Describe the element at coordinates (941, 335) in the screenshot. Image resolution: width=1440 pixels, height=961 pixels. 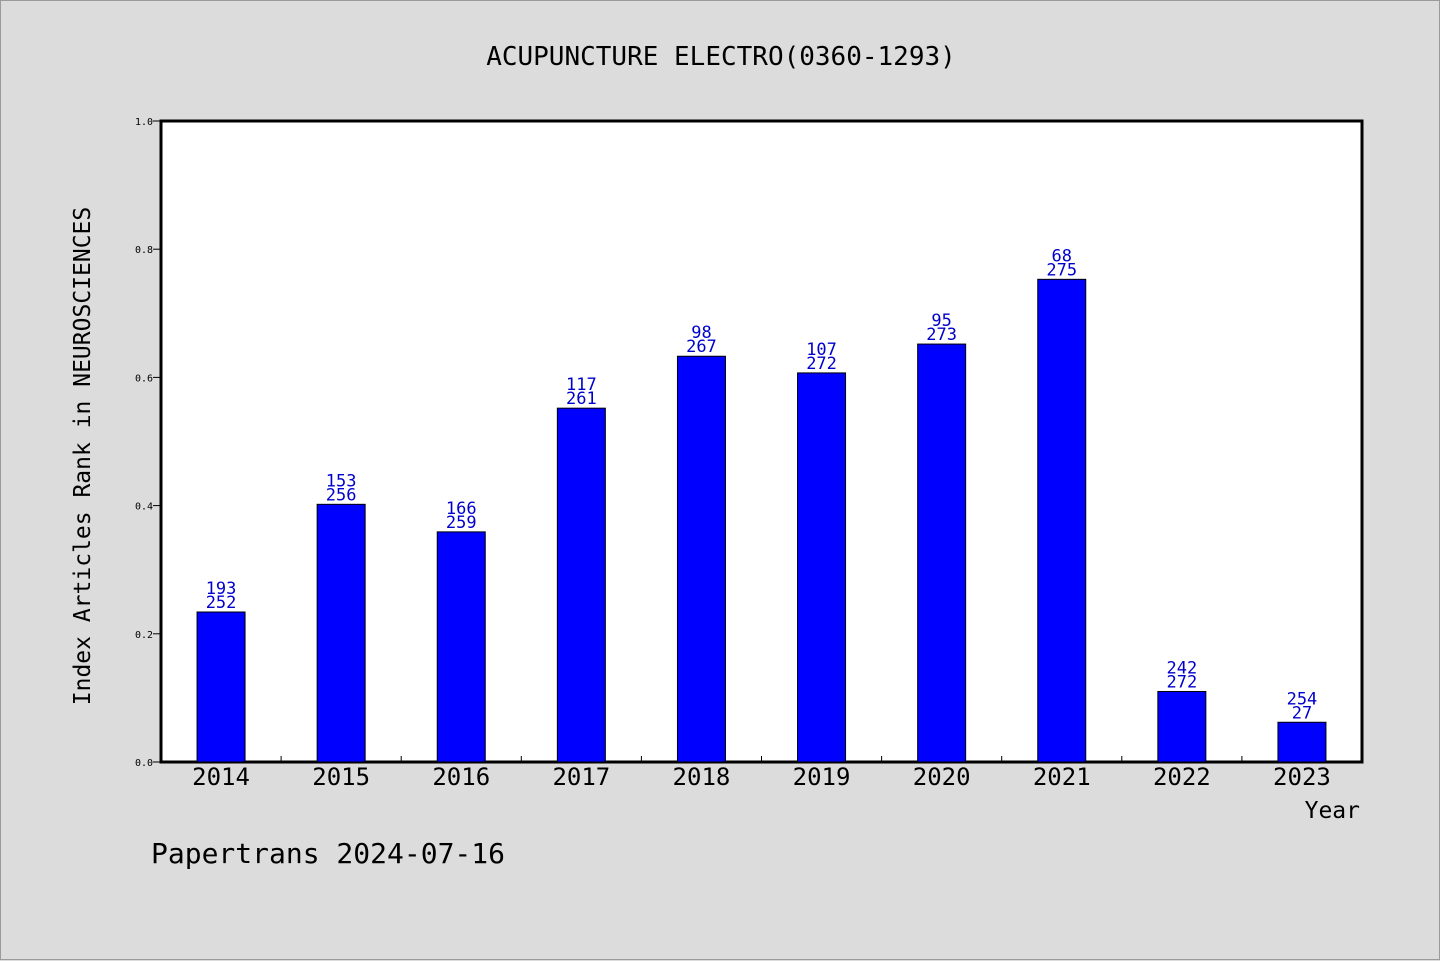
I see `bar-label-bottom: 273` at that location.